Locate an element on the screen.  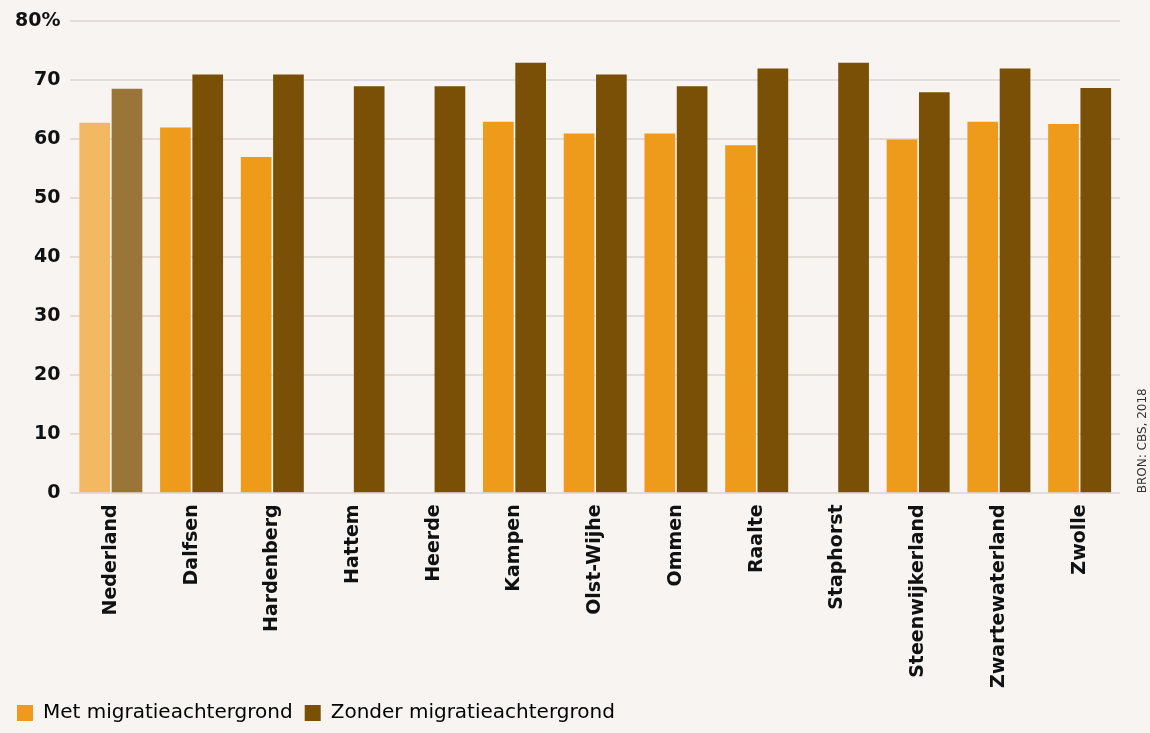
x-tick-label: Zwartewaterland is located at coordinates (996, 596).